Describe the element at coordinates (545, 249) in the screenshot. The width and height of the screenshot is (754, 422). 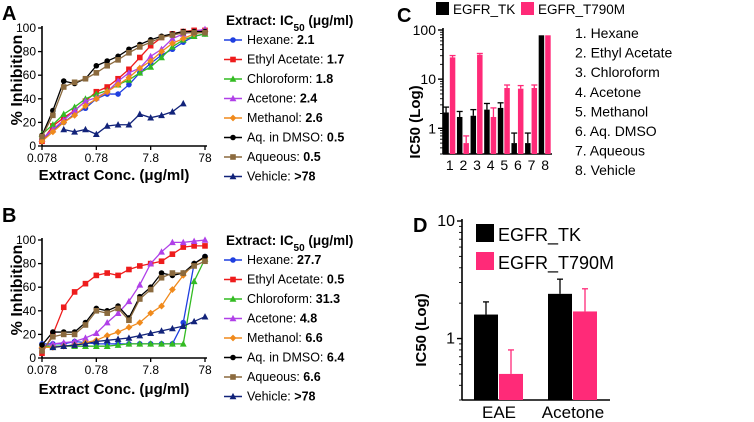
I see `legend-d: EGFR_TK EGFR_T790M` at that location.